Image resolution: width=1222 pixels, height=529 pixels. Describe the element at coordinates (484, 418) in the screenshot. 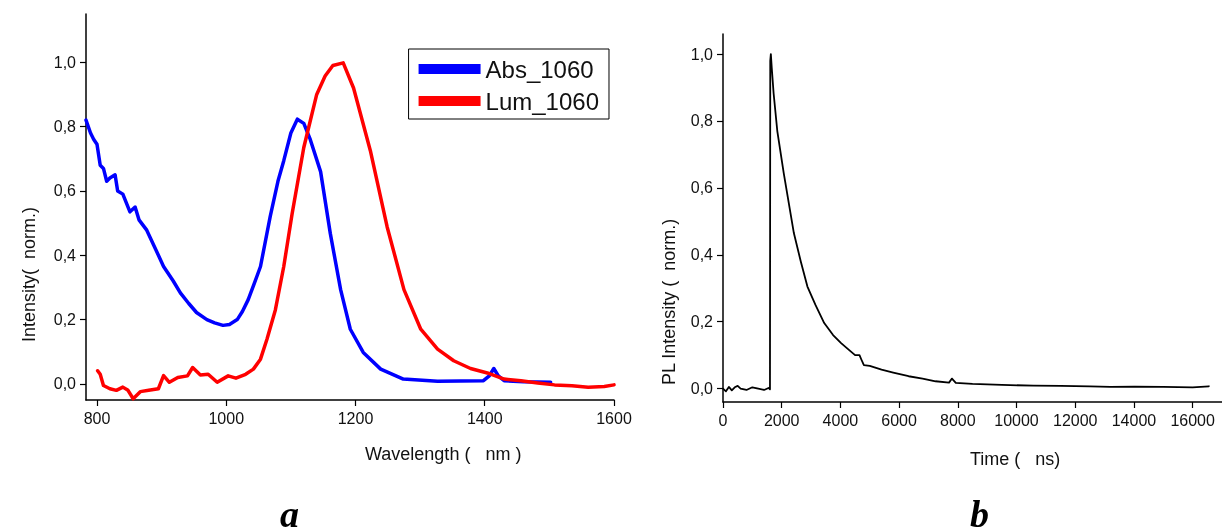

I see `x-tick-label: 1400` at that location.